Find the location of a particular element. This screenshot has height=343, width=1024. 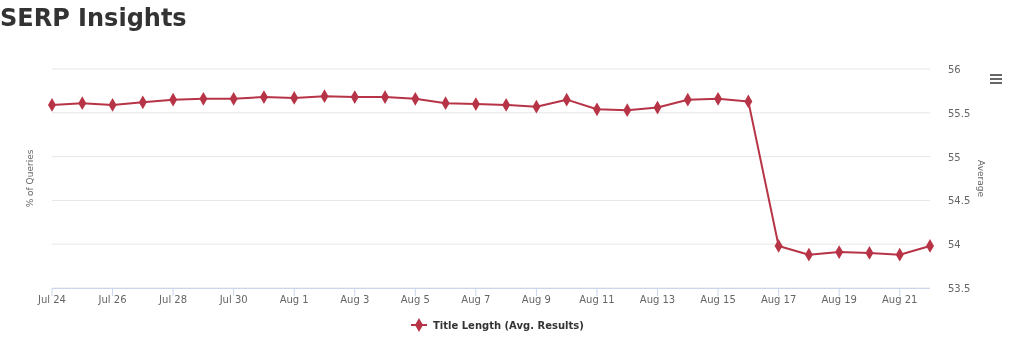

x-tick-label: Jul 30 is located at coordinates (233, 299).